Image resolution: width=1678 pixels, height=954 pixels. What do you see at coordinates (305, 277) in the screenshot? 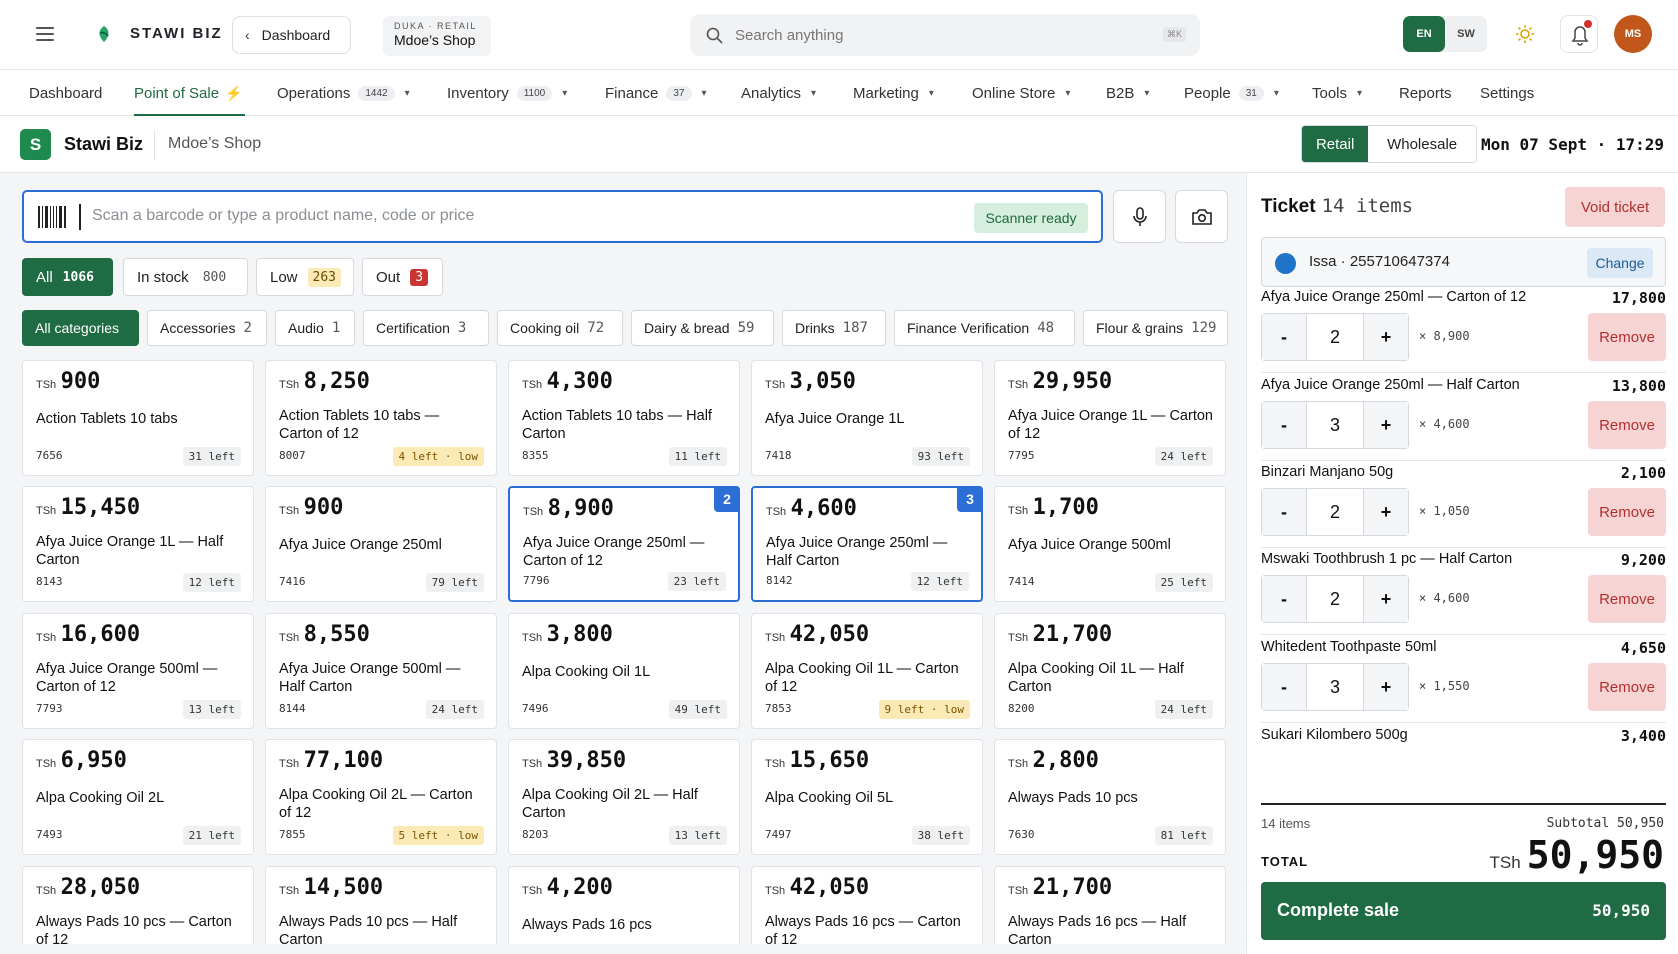
I see `filter-low: Low 263` at bounding box center [305, 277].